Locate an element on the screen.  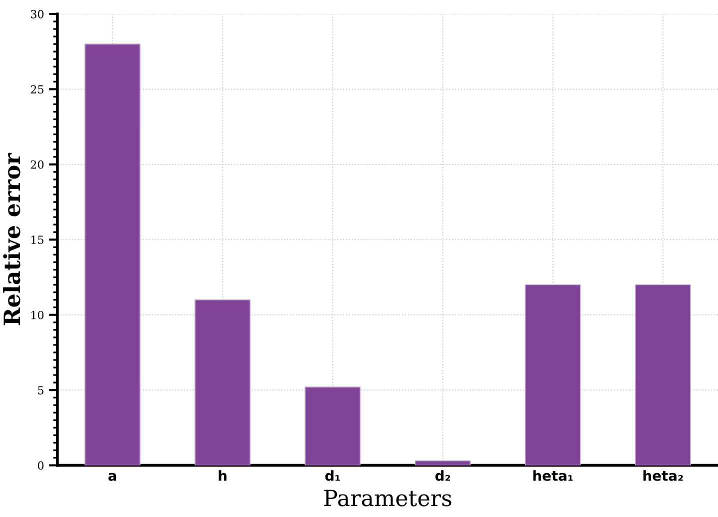
y-tick-label: 30 is located at coordinates (37, 14).